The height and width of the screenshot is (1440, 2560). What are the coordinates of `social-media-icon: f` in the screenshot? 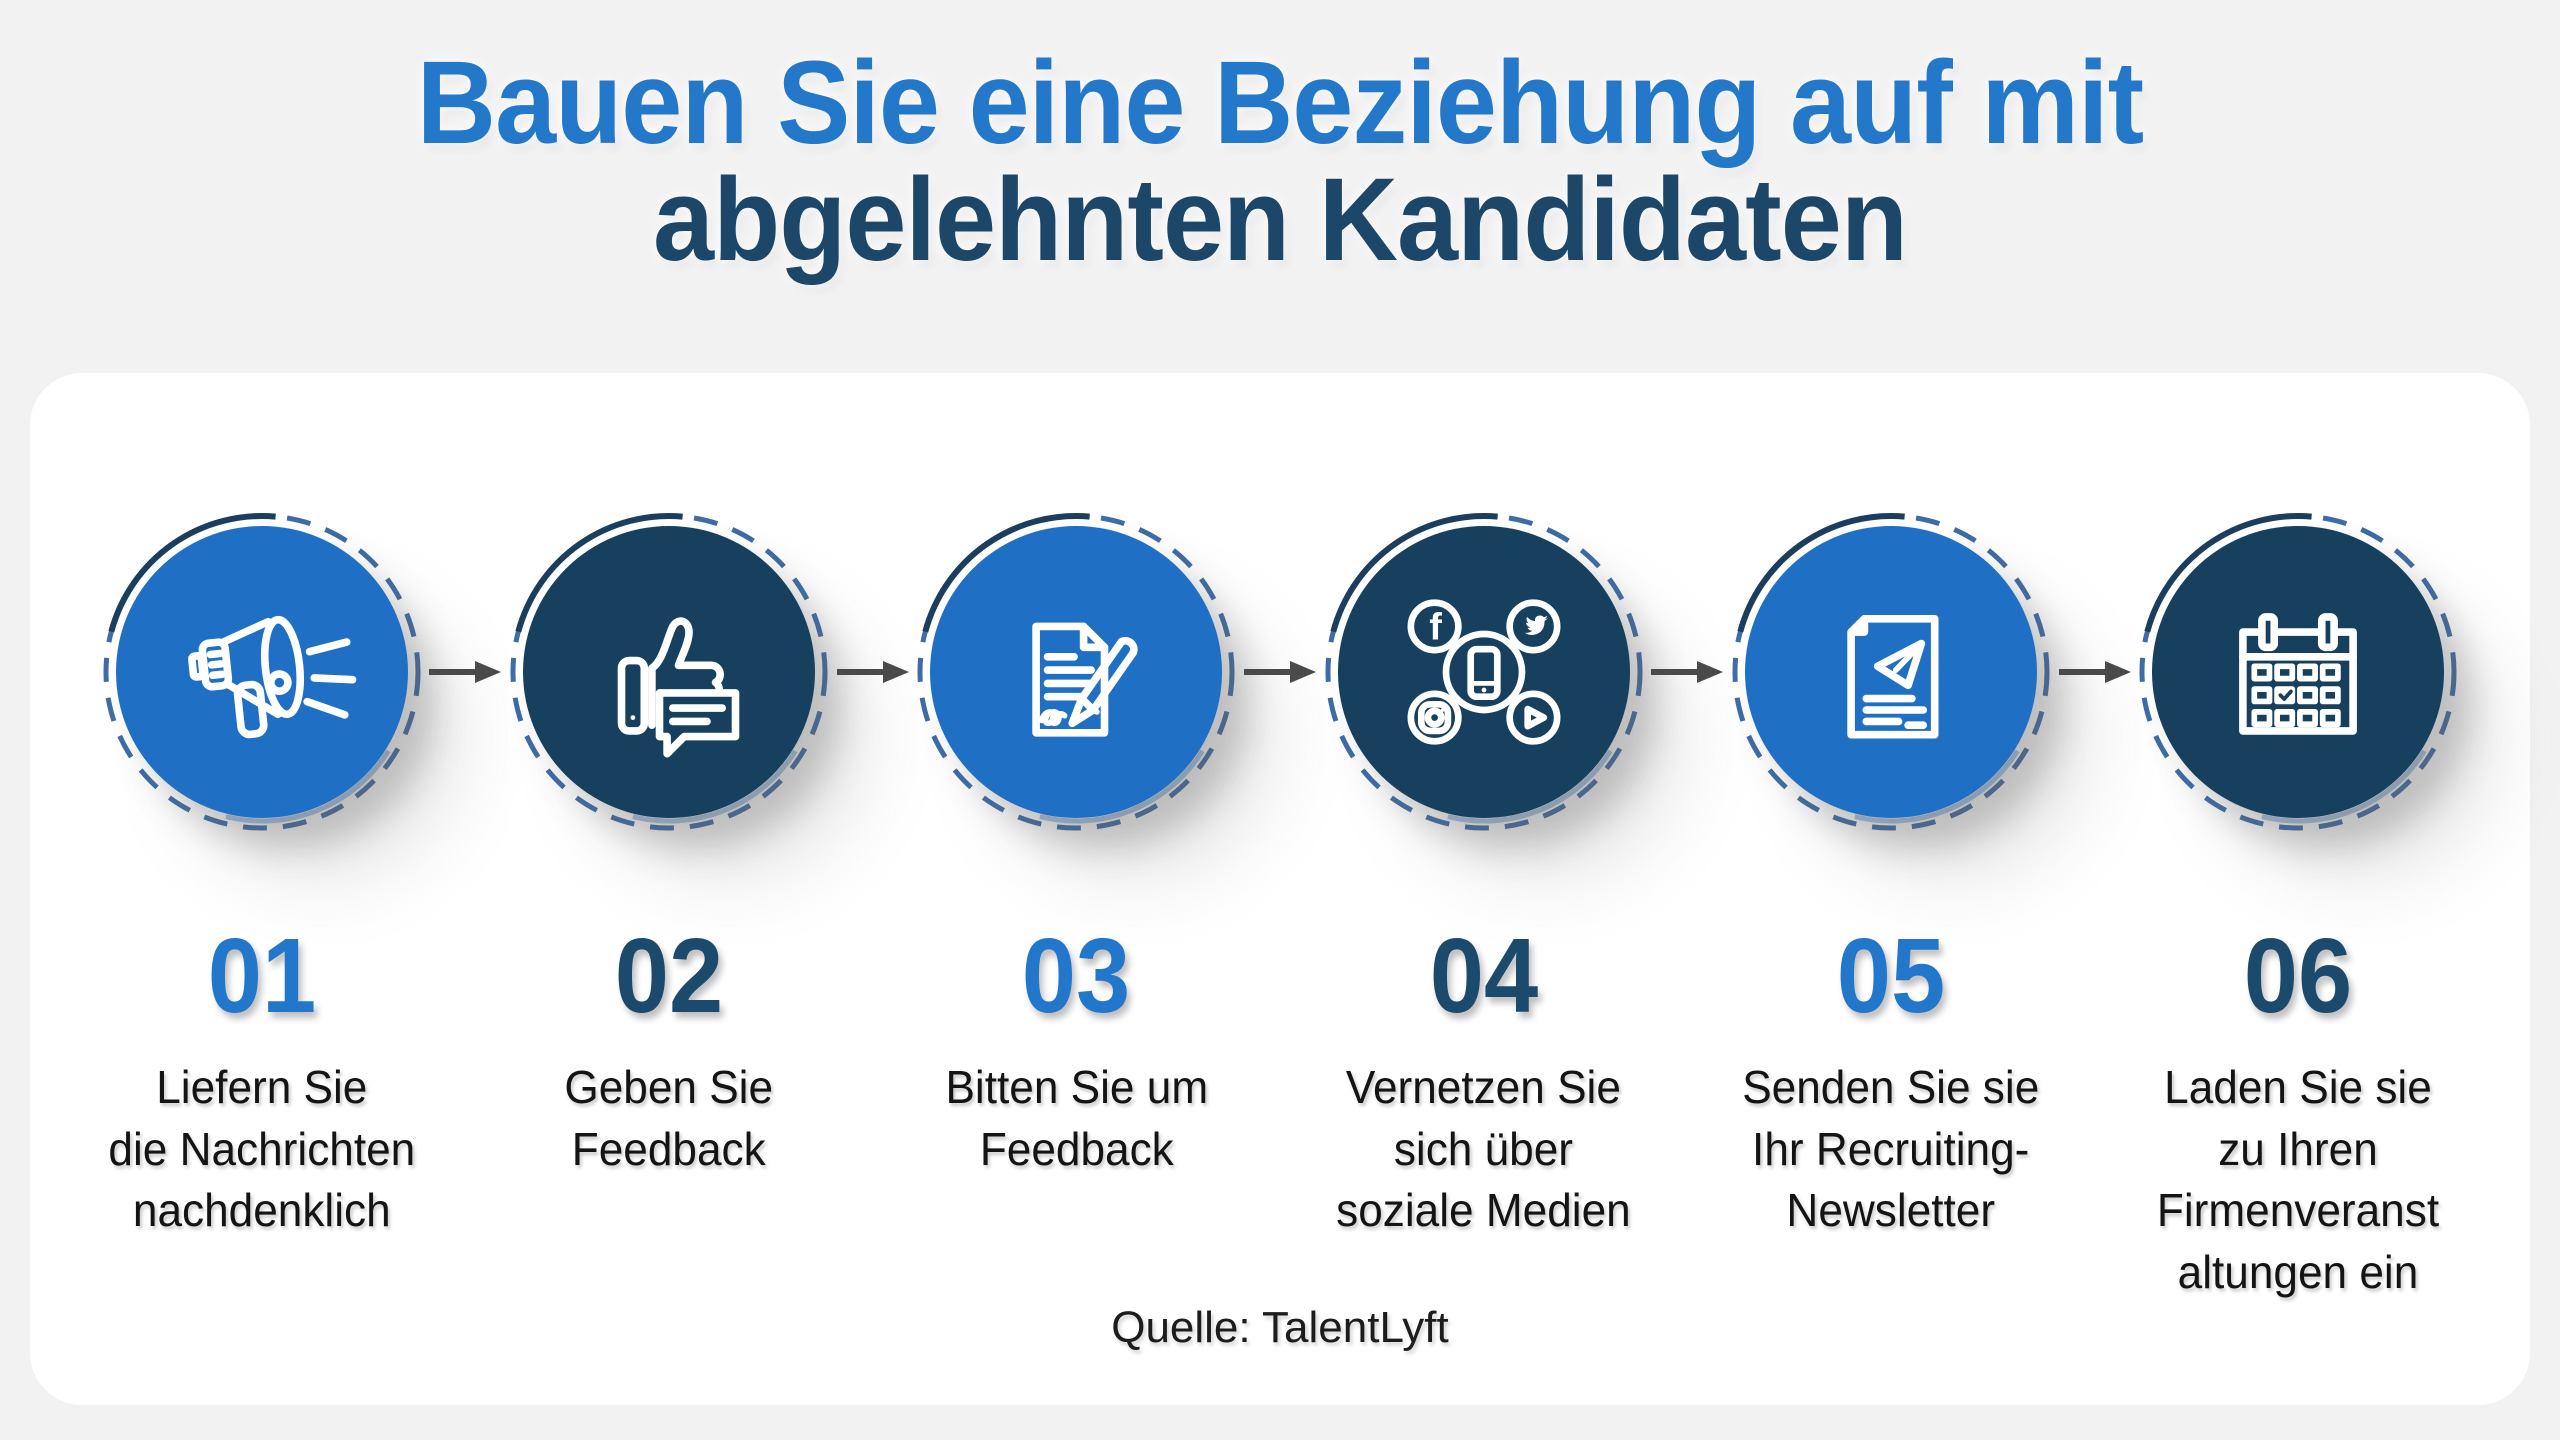 It's located at (1484, 672).